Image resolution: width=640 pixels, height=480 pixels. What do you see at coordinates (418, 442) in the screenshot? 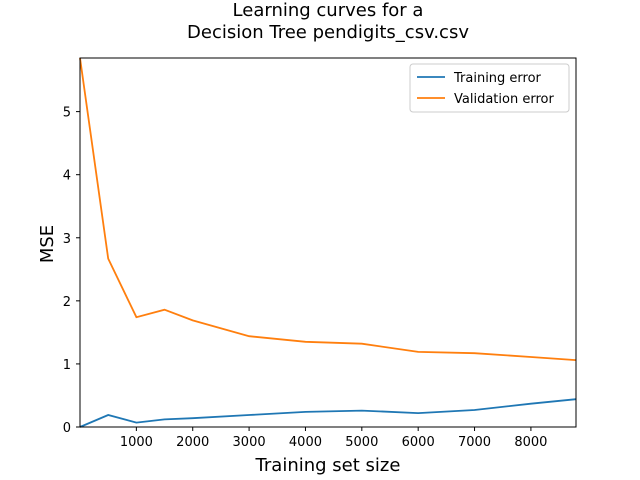
I see `x-tick-label: 6000` at bounding box center [418, 442].